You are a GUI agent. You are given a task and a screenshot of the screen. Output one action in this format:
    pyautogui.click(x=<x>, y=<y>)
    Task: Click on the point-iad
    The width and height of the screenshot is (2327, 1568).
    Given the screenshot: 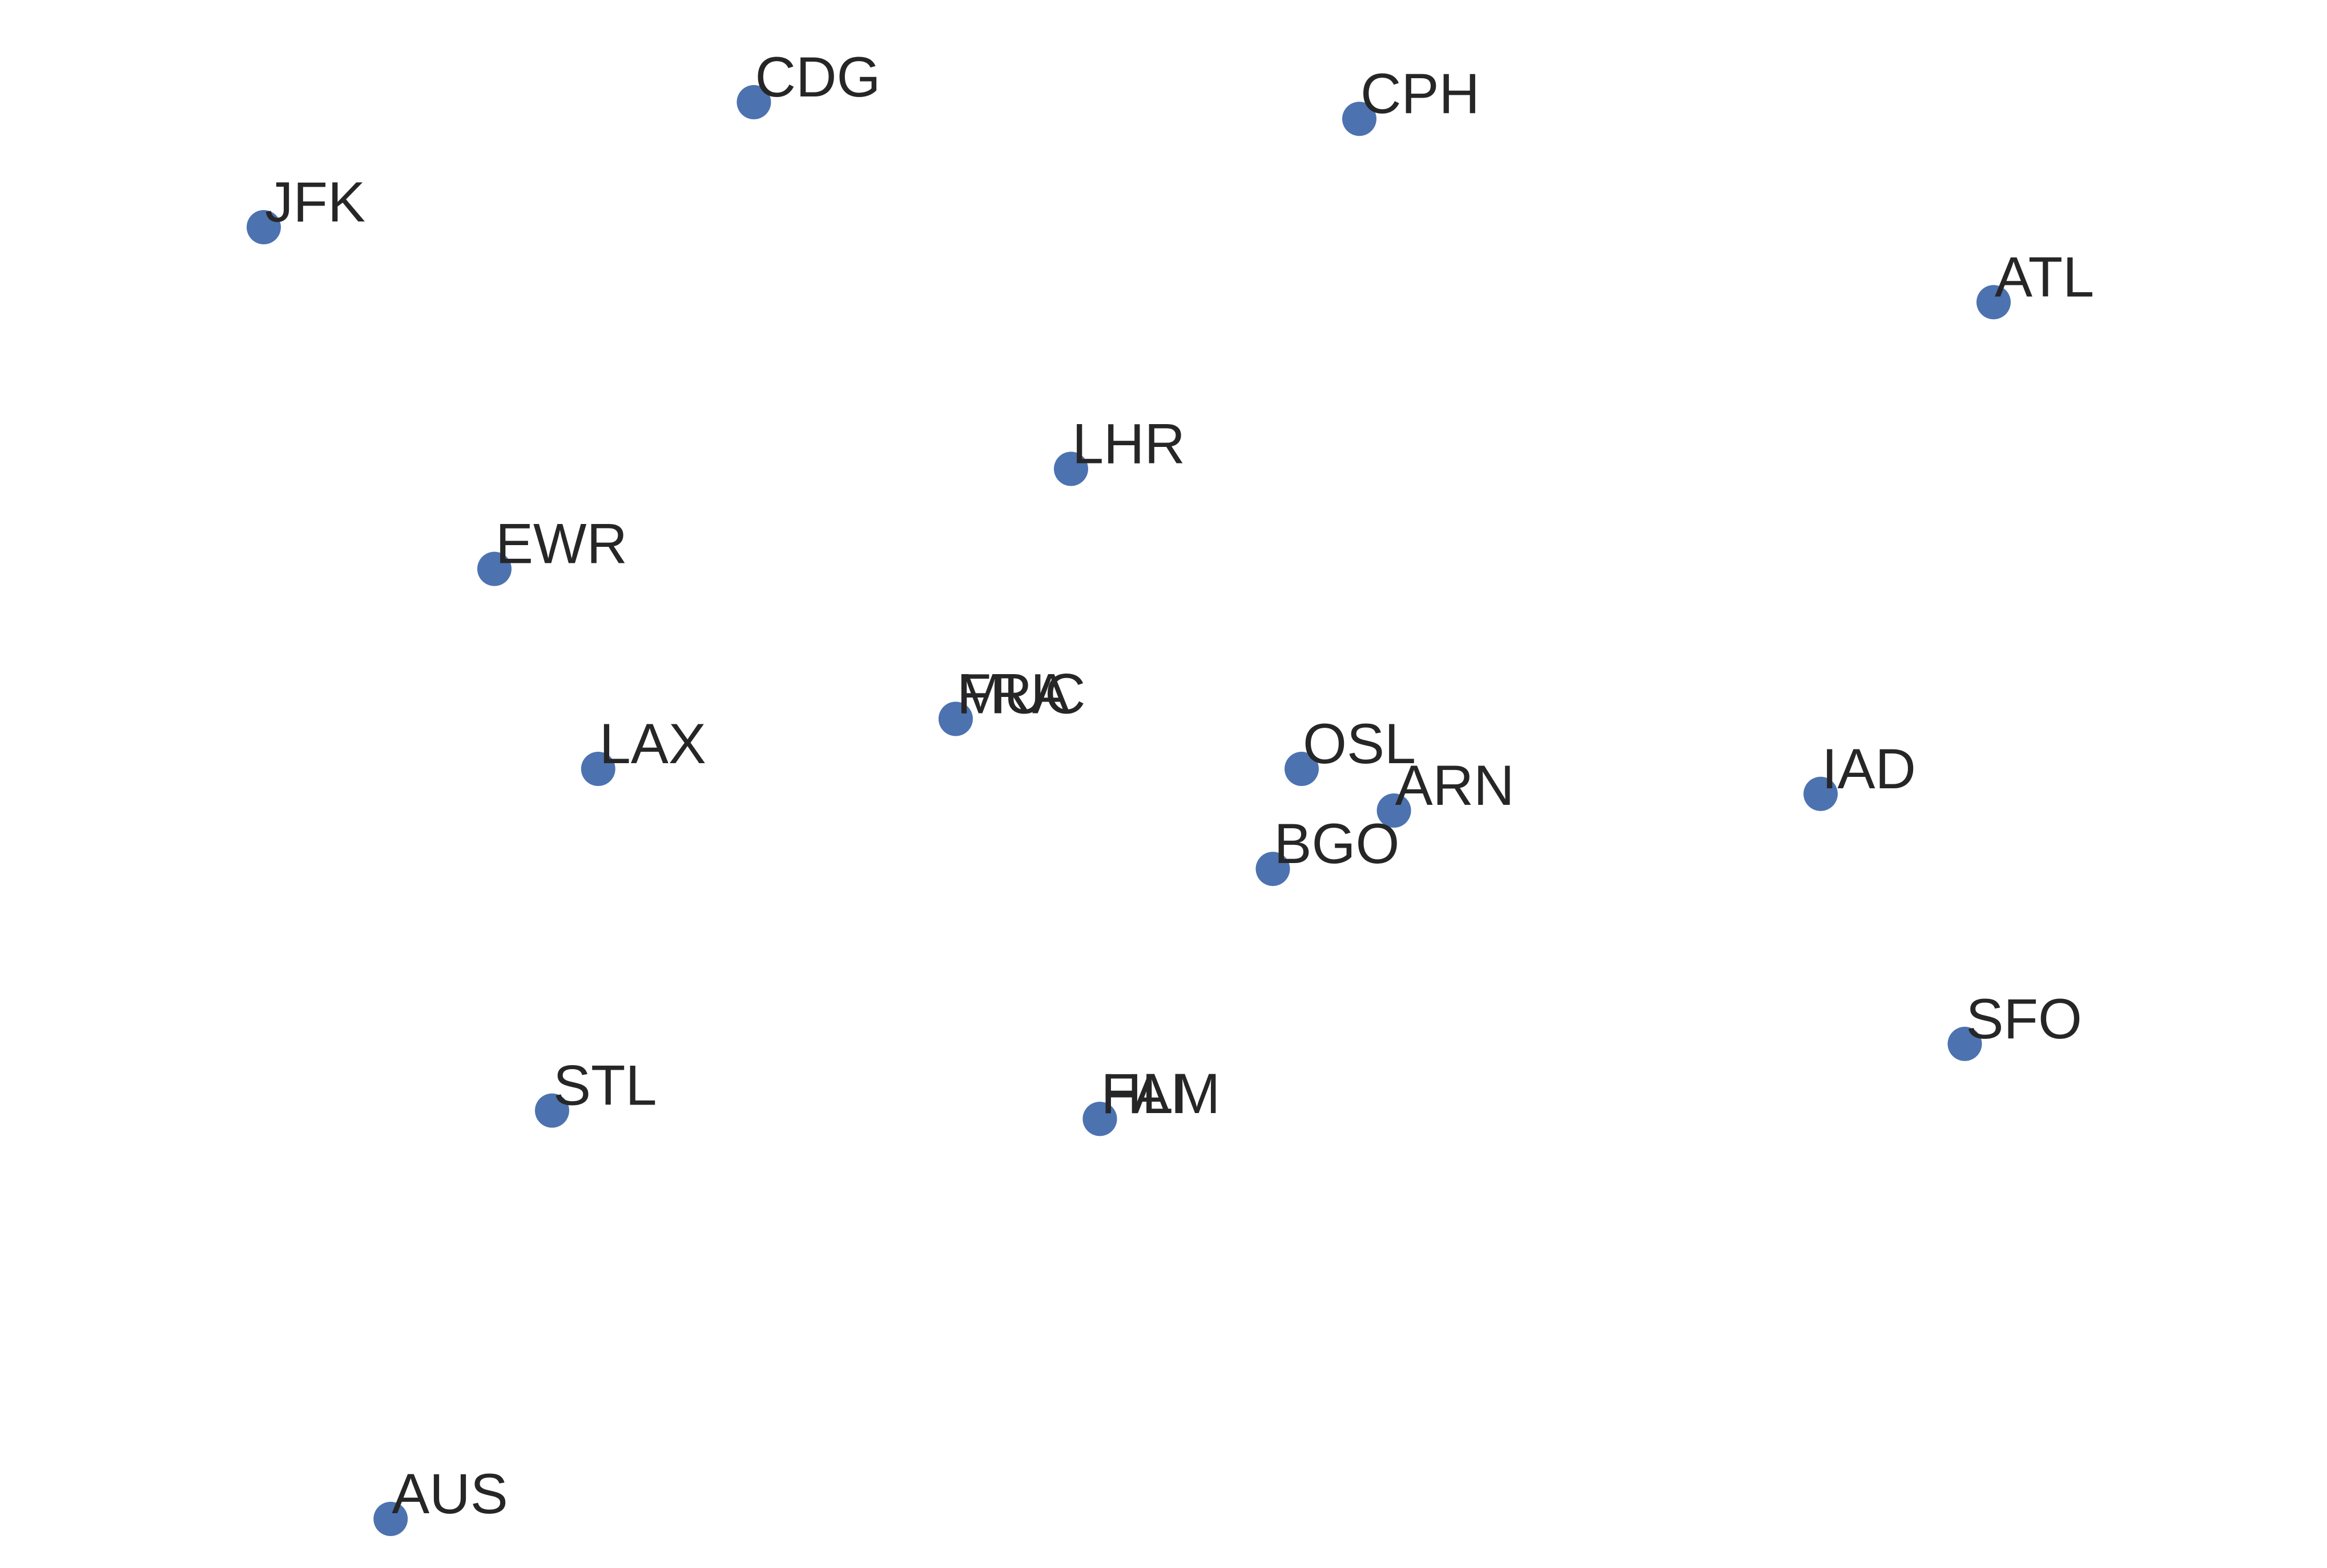 What is the action you would take?
    pyautogui.click(x=1821, y=793)
    